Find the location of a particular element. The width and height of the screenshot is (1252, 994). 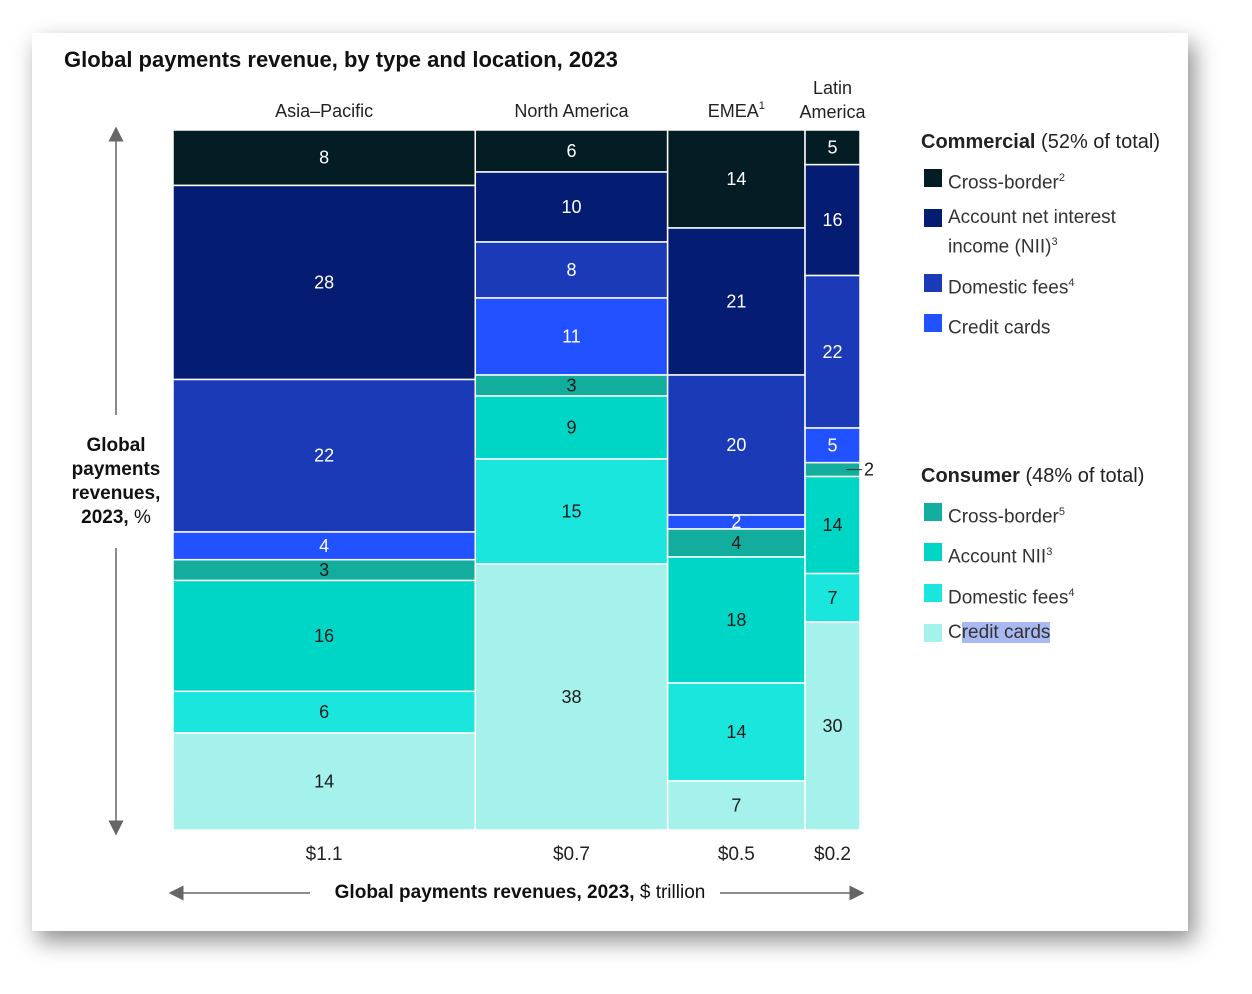

data-label-asia-pacific-commercial-domestic-fees: 22 is located at coordinates (324, 456).